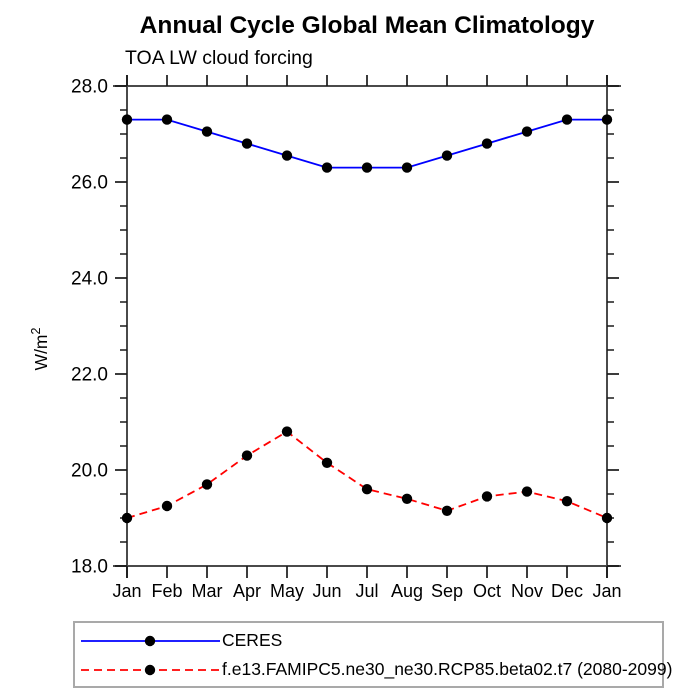 This screenshot has width=700, height=700. What do you see at coordinates (207, 591) in the screenshot?
I see `x-tick-label: Mar` at bounding box center [207, 591].